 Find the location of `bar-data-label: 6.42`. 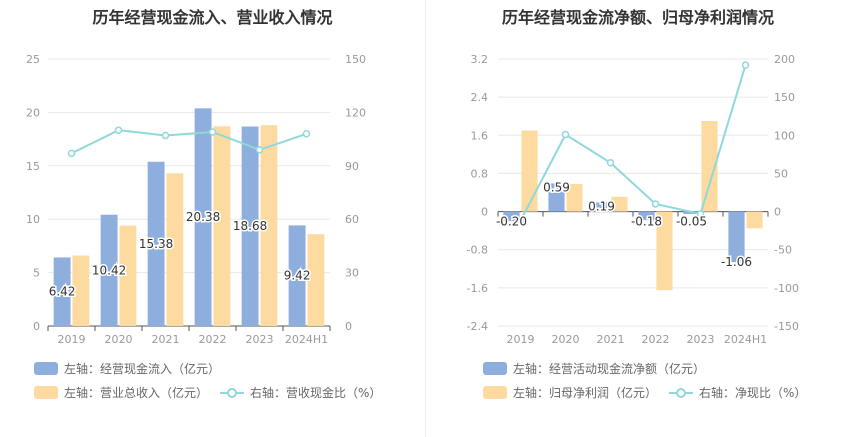

bar-data-label: 6.42 is located at coordinates (62, 292).